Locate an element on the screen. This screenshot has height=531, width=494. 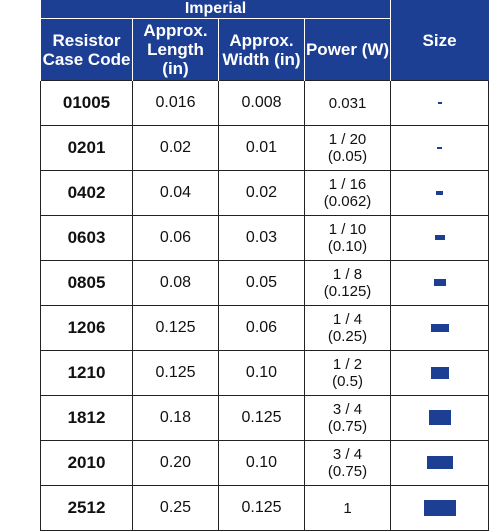
power-fraction: 1 / 8 is located at coordinates (347, 274).